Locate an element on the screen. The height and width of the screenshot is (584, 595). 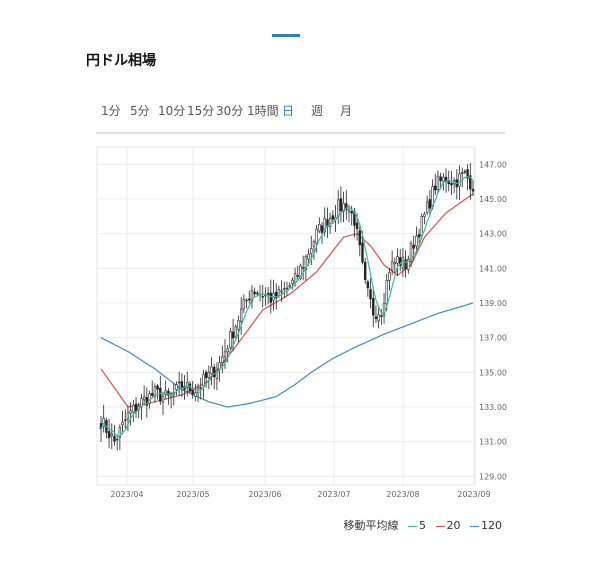
legend-title: 移動平均線 is located at coordinates (371, 525).